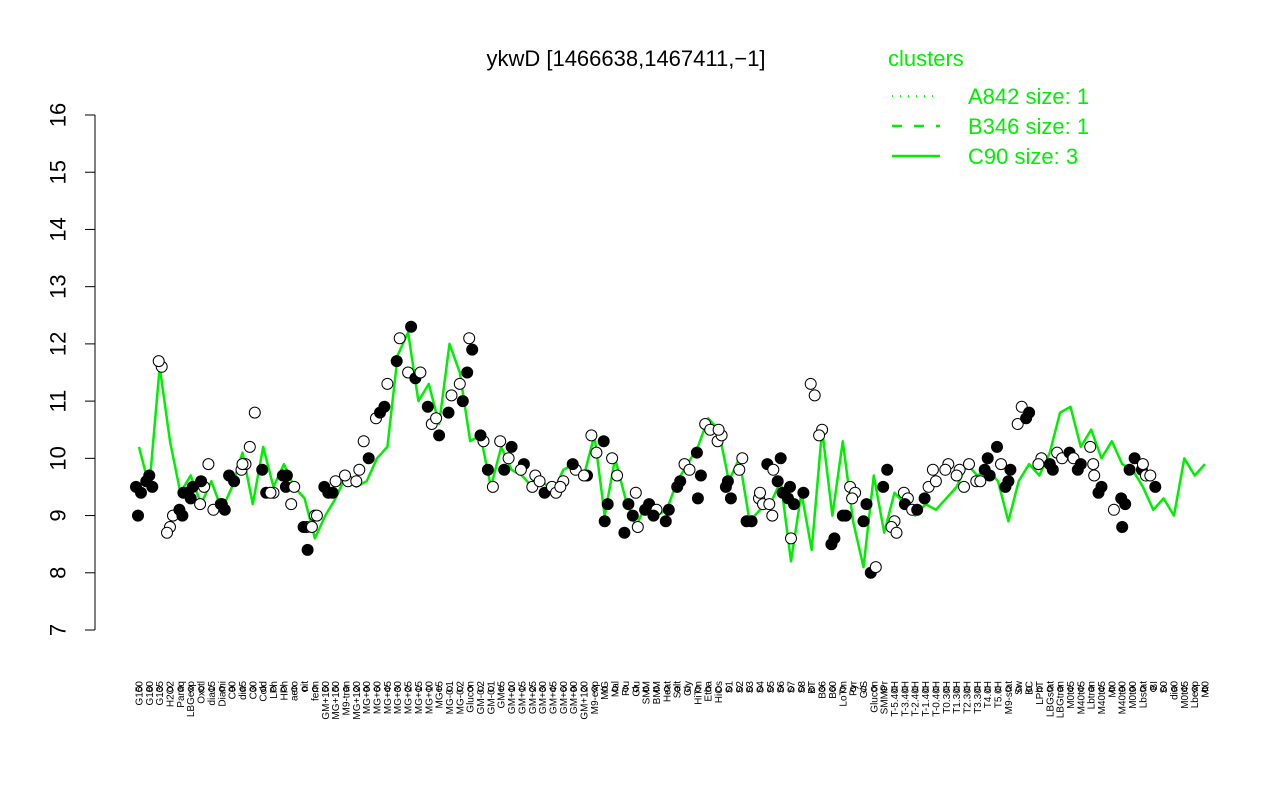 The image size is (1280, 800). What do you see at coordinates (1040, 693) in the screenshot?
I see `x-tick-label: LPhT` at bounding box center [1040, 693].